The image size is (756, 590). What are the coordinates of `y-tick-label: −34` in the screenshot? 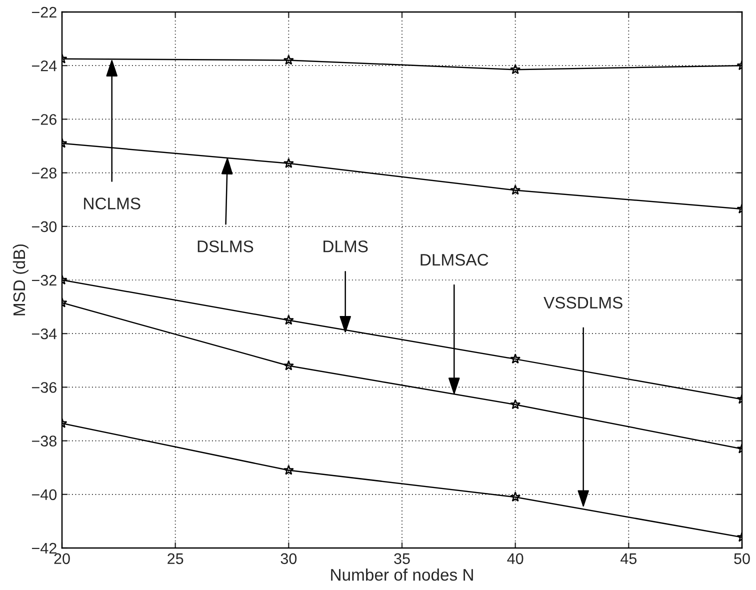 It's located at (44, 334).